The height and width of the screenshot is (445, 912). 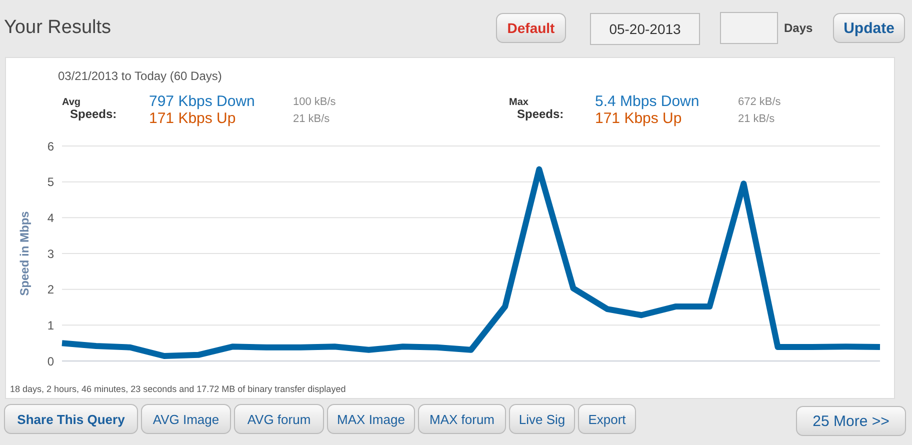 What do you see at coordinates (851, 421) in the screenshot?
I see `text: 25 More >>` at bounding box center [851, 421].